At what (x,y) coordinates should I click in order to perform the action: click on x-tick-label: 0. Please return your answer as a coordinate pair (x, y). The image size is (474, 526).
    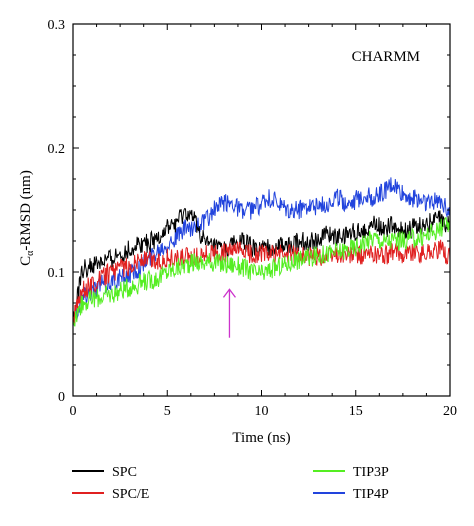
    Looking at the image, I should click on (73, 411).